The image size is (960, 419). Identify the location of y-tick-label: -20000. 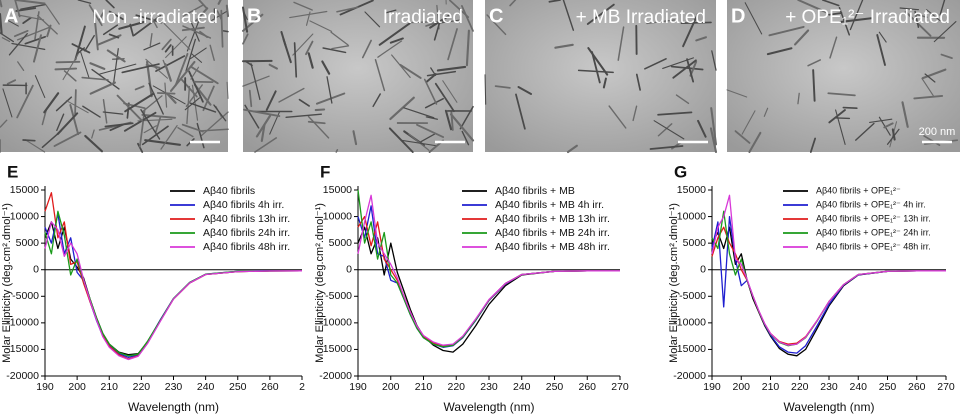
(689, 376).